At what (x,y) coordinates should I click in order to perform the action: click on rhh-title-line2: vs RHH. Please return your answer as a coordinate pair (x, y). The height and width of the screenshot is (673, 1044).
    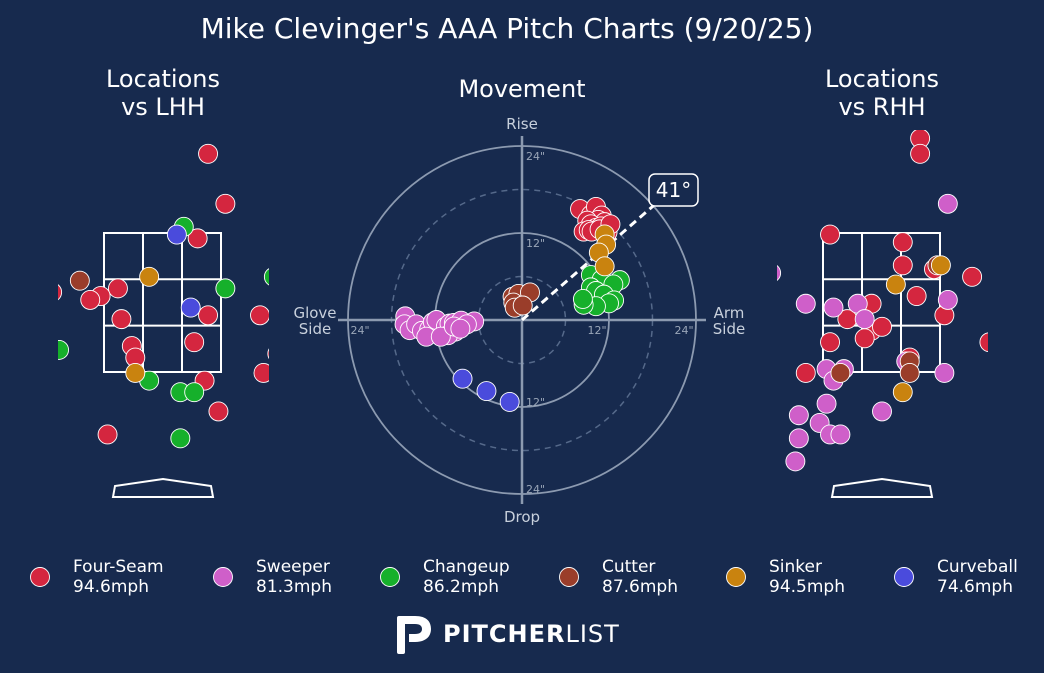
    Looking at the image, I should click on (881, 107).